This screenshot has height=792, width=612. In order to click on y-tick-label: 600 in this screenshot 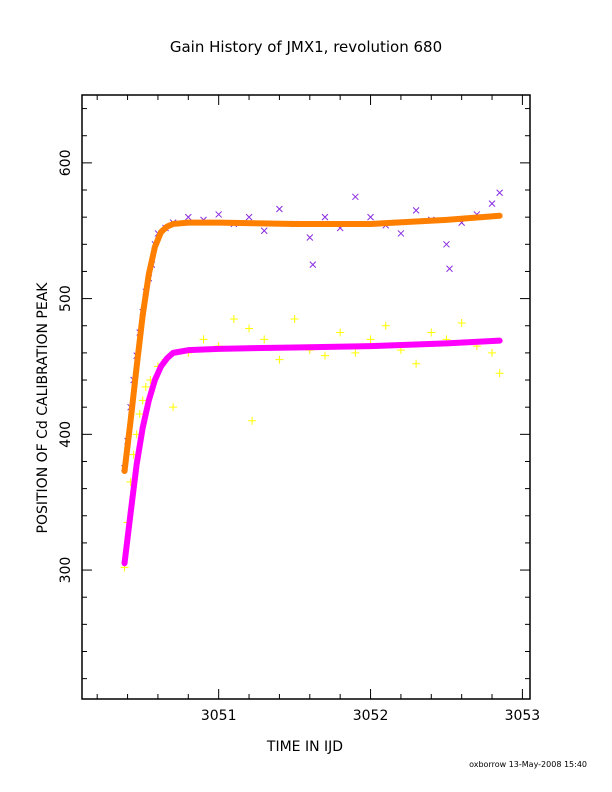, I will do `click(66, 162)`.